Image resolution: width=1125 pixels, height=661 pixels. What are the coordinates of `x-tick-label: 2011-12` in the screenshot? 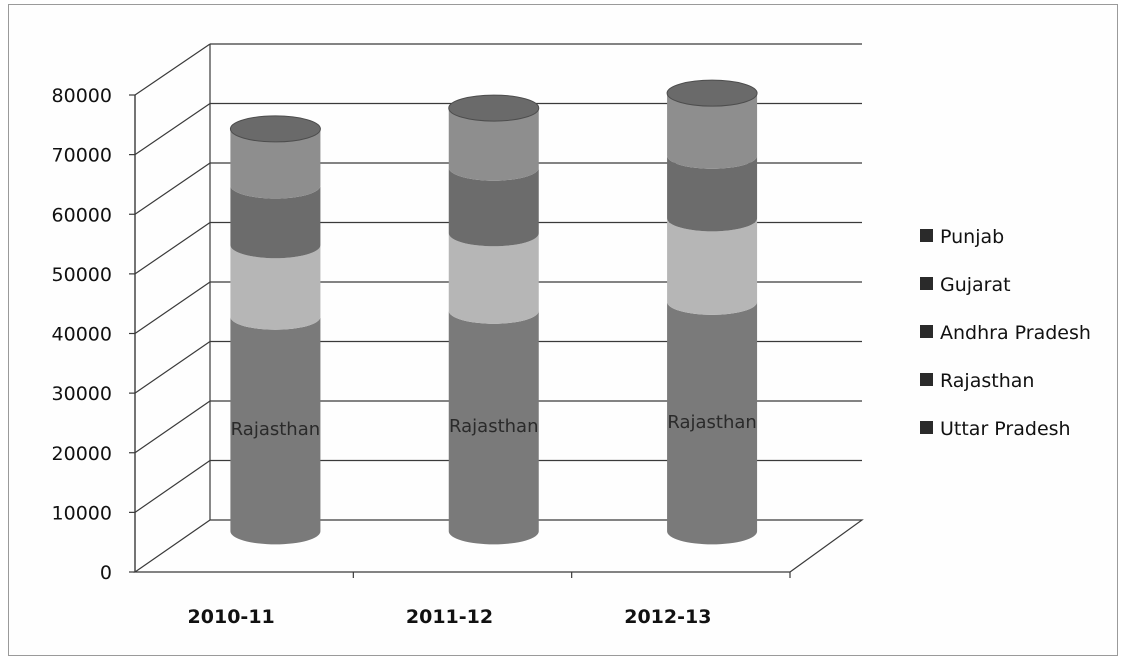 It's located at (449, 617).